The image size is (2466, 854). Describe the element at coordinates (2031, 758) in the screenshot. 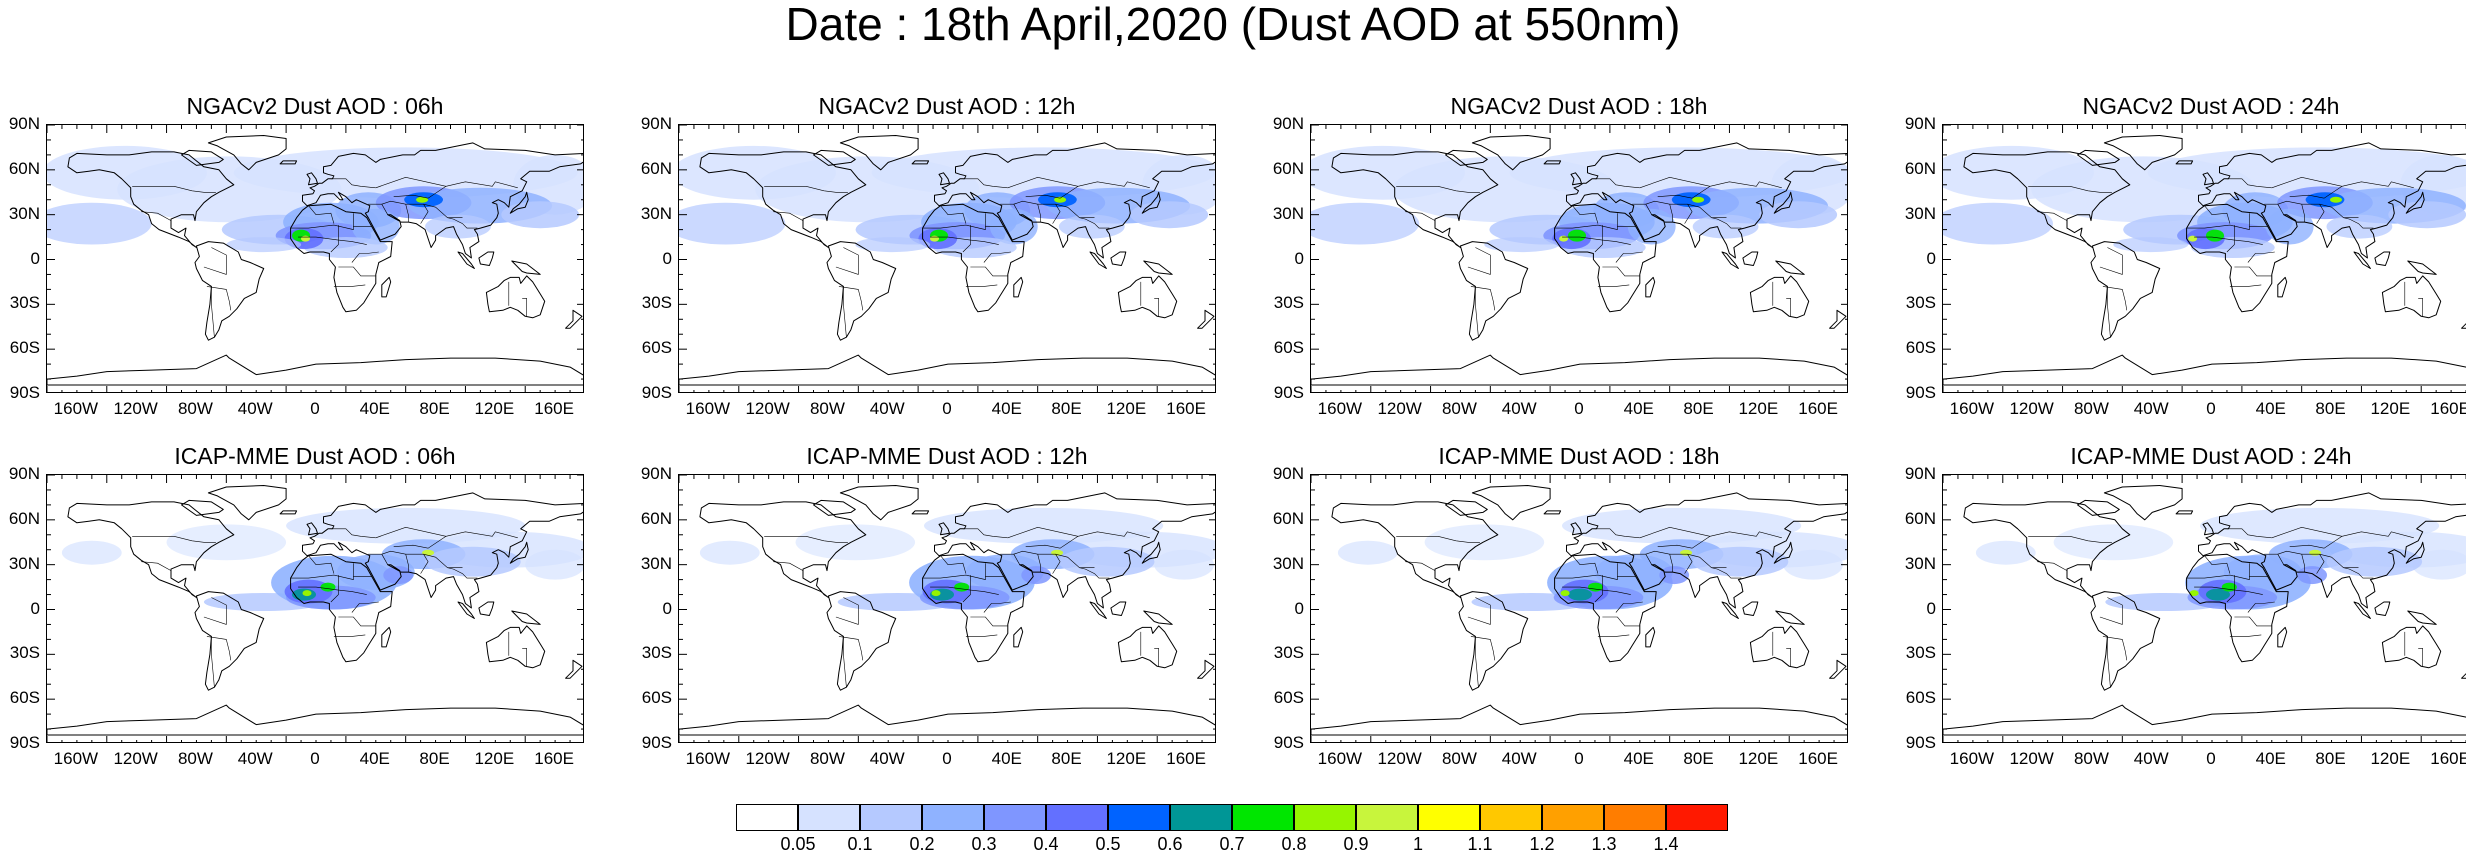

I see `longitude-tick-label: 120W` at that location.